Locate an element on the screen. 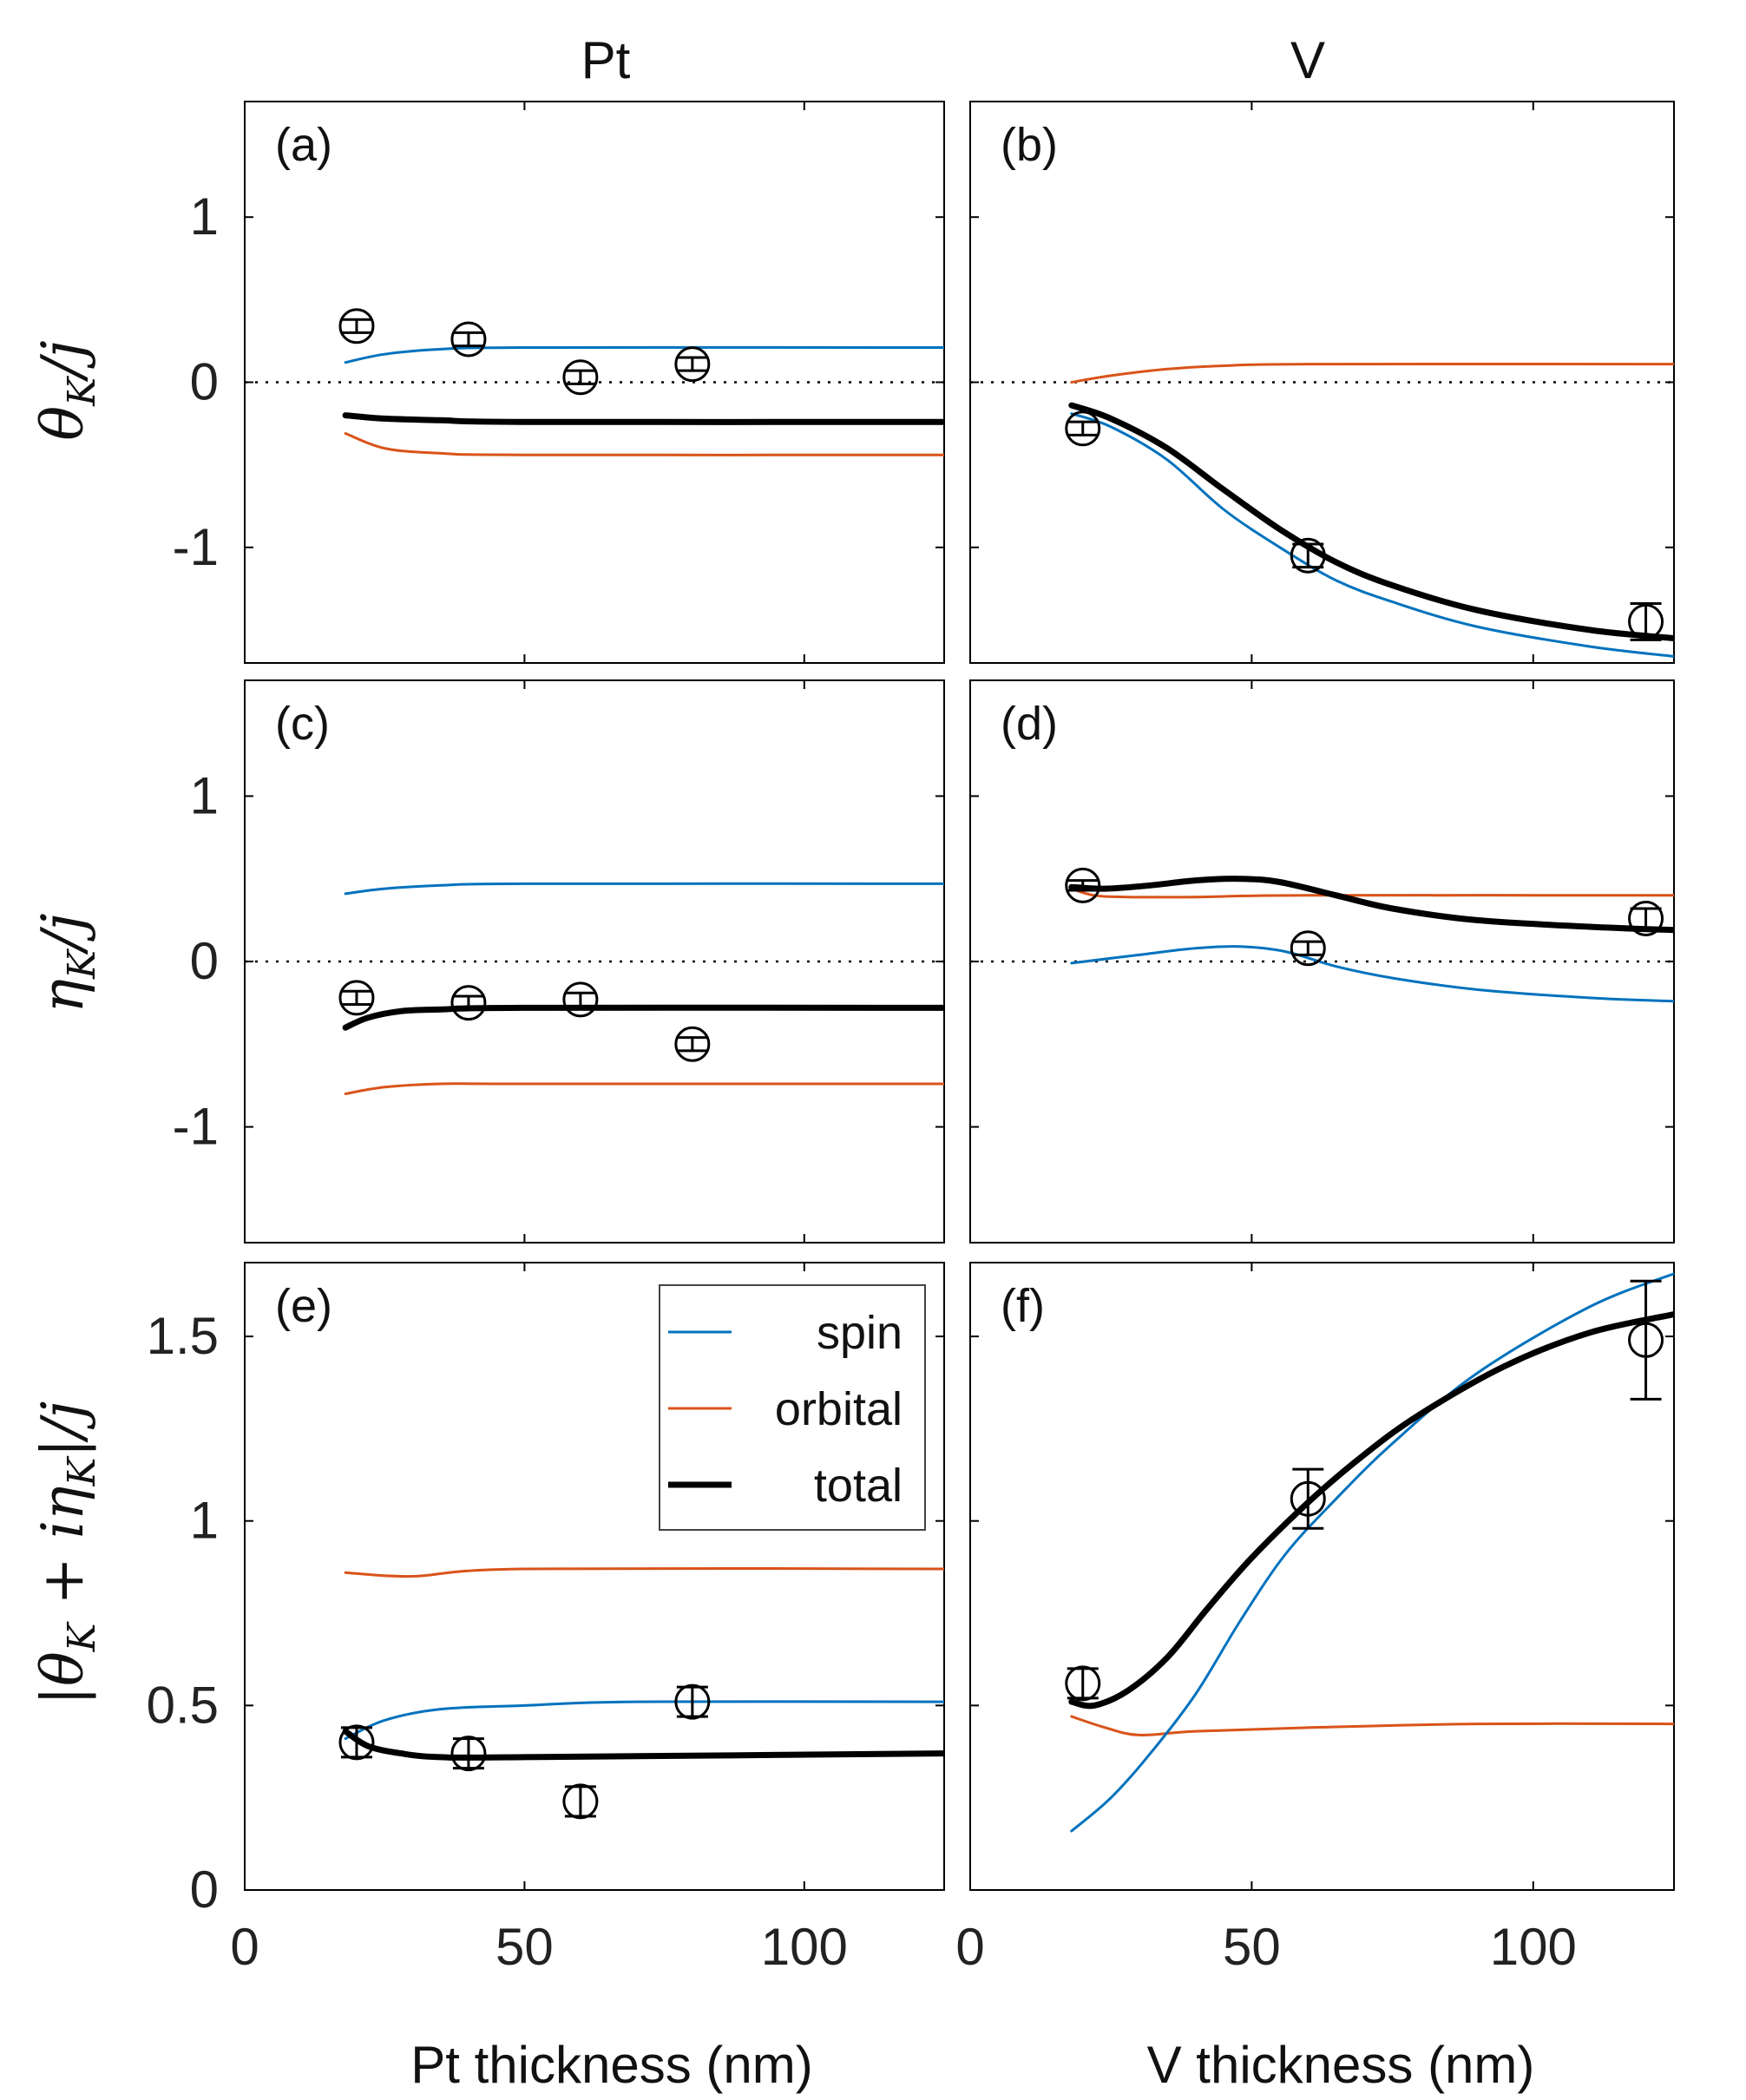 The image size is (1746, 2100). svg-text: ηK/j is located at coordinates (67, 963).